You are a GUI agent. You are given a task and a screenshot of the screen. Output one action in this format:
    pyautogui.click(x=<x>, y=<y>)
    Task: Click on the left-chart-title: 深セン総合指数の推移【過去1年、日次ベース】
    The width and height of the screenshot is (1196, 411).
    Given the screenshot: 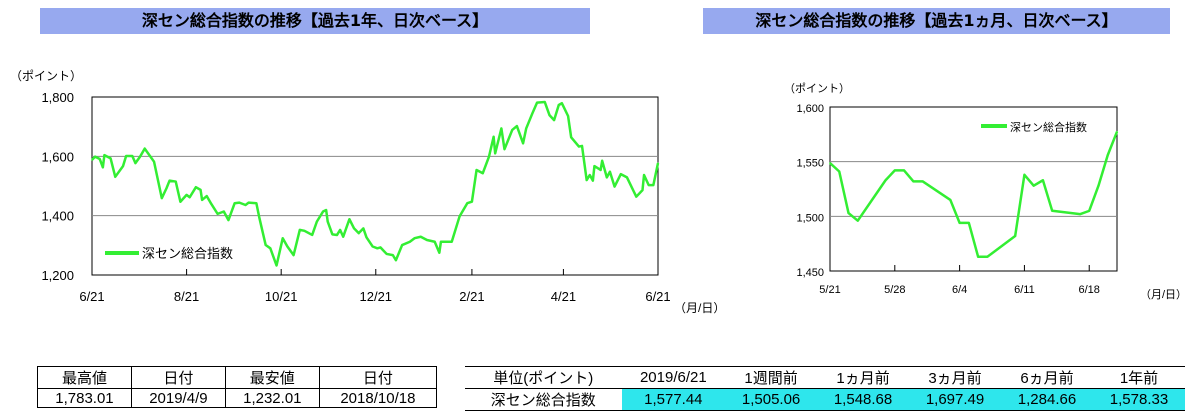 What is the action you would take?
    pyautogui.click(x=315, y=21)
    